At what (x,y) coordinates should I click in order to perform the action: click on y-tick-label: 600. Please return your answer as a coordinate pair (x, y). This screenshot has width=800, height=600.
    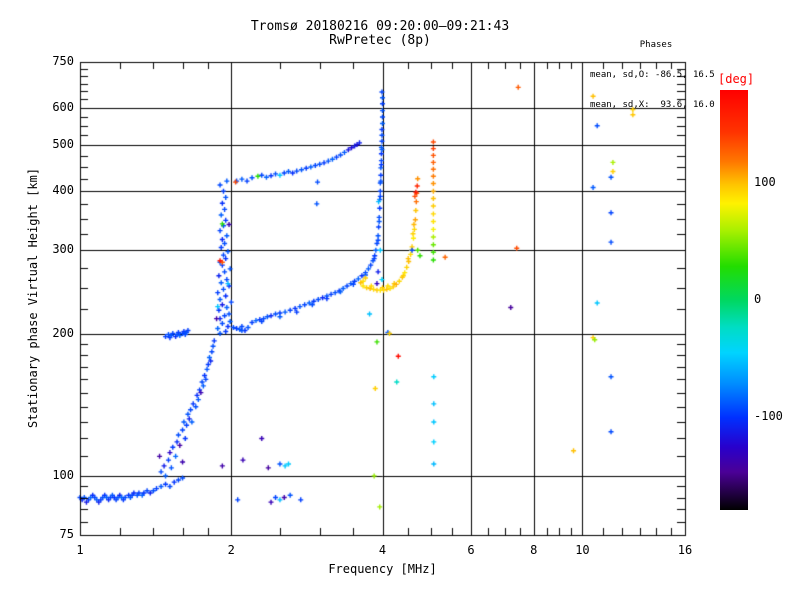
    Looking at the image, I should click on (63, 106).